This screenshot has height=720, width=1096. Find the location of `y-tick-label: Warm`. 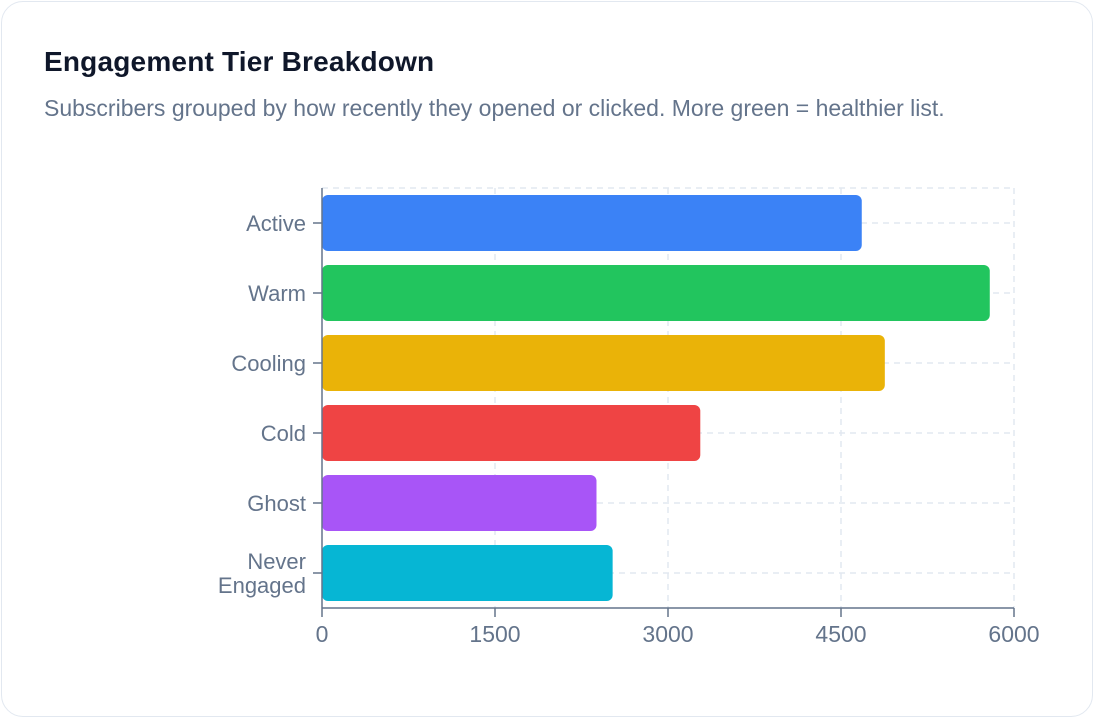

y-tick-label: Warm is located at coordinates (277, 293).